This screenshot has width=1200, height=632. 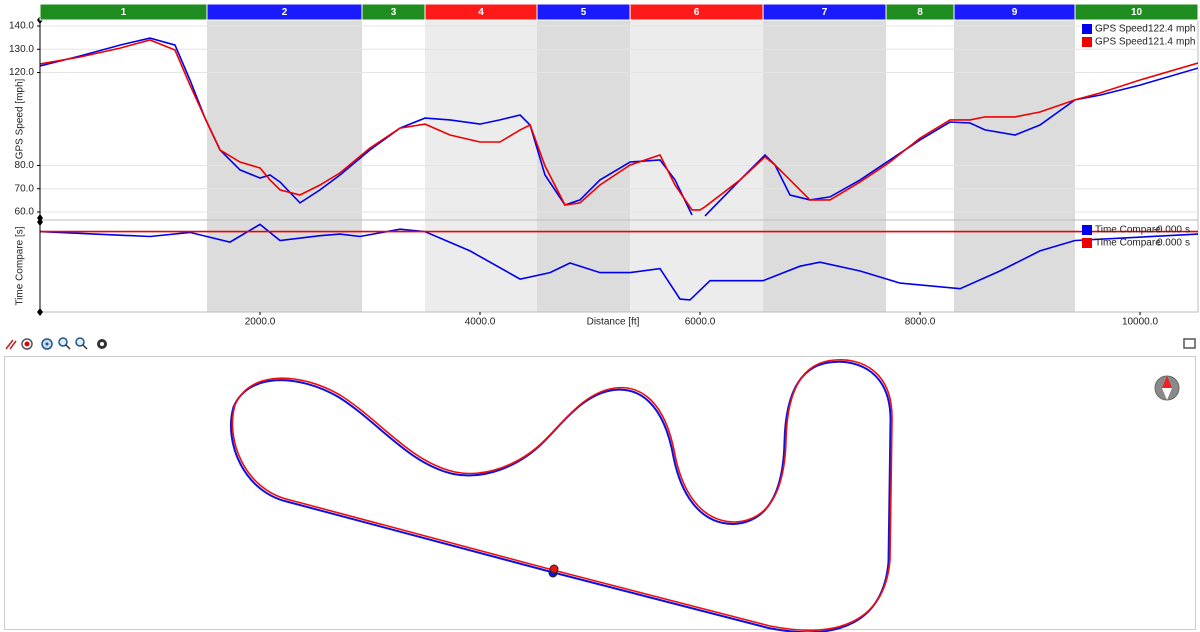 What do you see at coordinates (25, 188) in the screenshot?
I see `y-tick-label: 70.0` at bounding box center [25, 188].